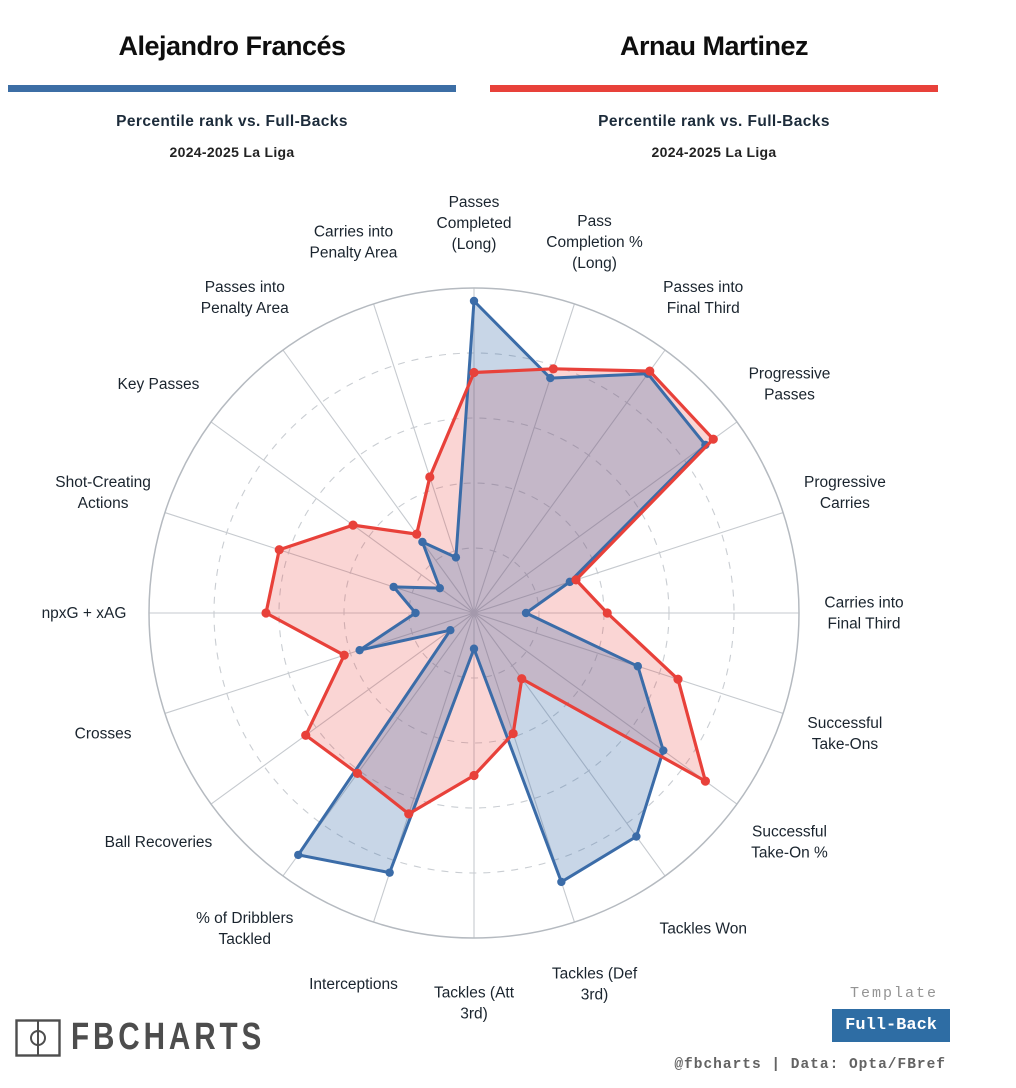  What do you see at coordinates (790, 384) in the screenshot?
I see `axis-label: Progressive Passes` at bounding box center [790, 384].